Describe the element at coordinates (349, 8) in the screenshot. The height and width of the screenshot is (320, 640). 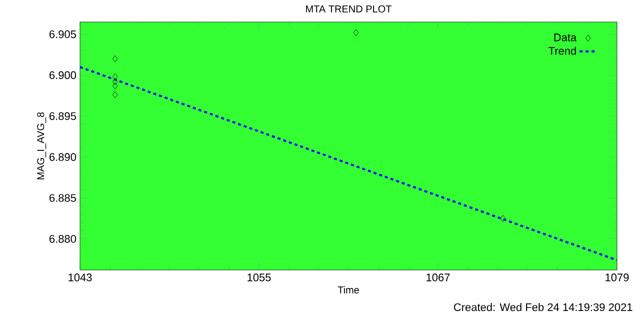
I see `chart-title: MTA TREND PLOT` at that location.